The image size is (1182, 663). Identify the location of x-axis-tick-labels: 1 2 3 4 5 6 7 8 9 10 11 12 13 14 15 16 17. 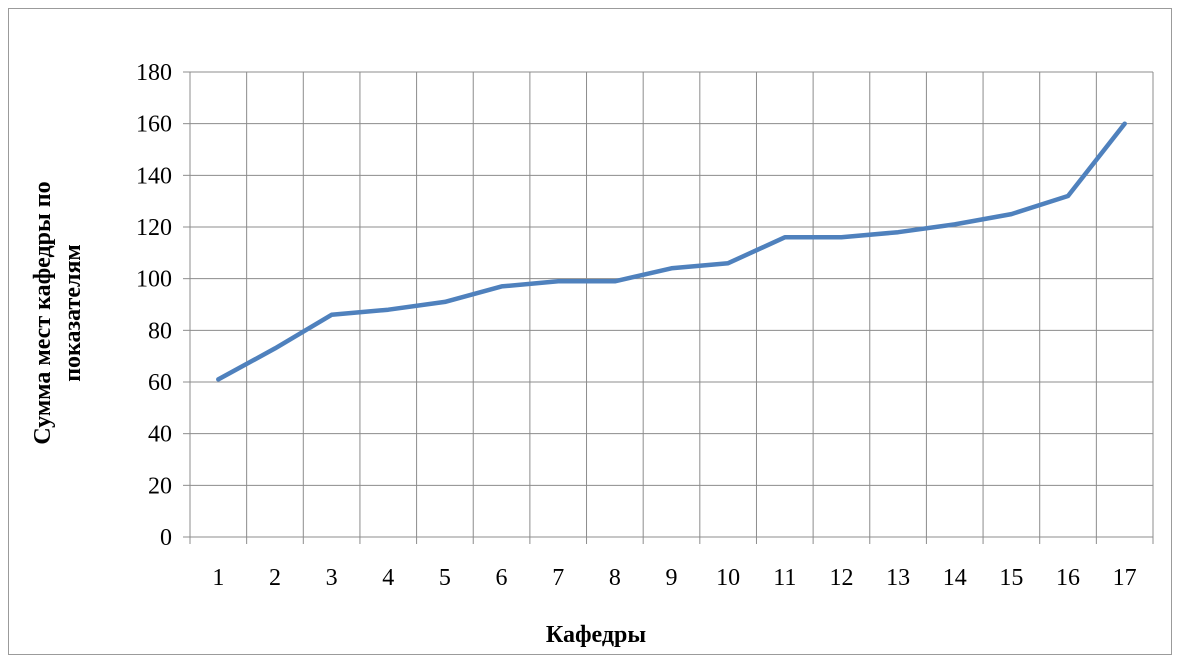
(674, 578).